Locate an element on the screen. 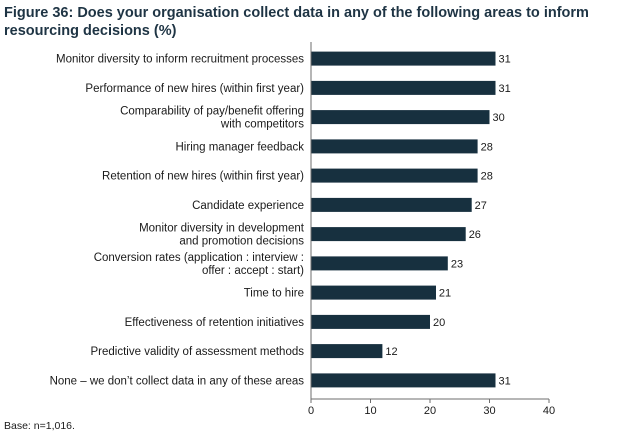  value-label-0: 31 is located at coordinates (505, 60).